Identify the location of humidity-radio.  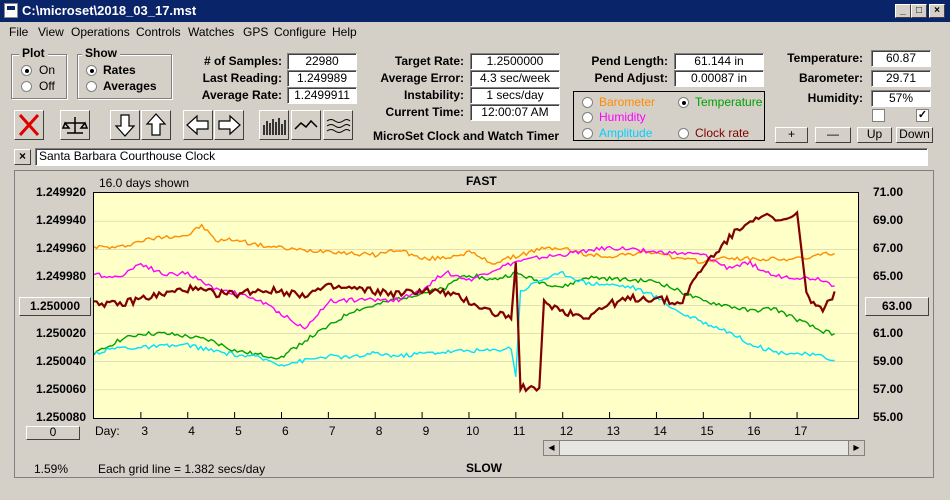
(587, 117).